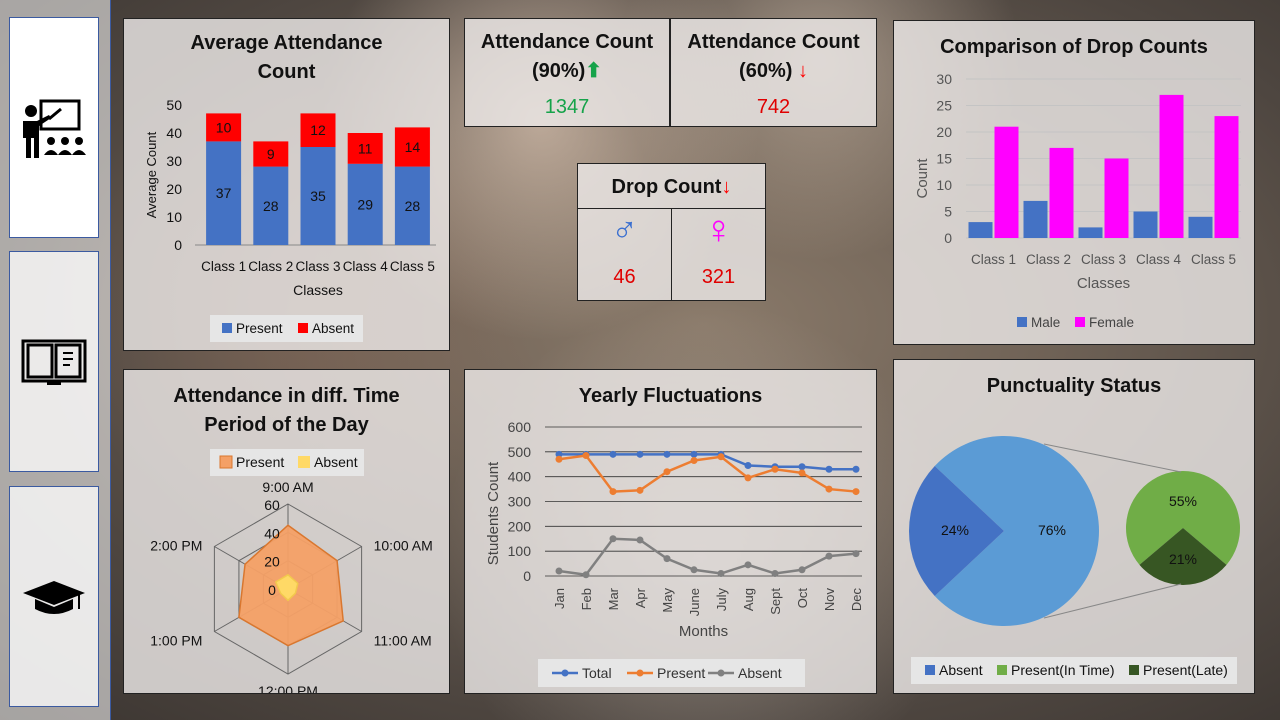 Image resolution: width=1280 pixels, height=720 pixels. I want to click on attendance-90-card: Attendance Count (90%)⬆ 1347, so click(567, 72).